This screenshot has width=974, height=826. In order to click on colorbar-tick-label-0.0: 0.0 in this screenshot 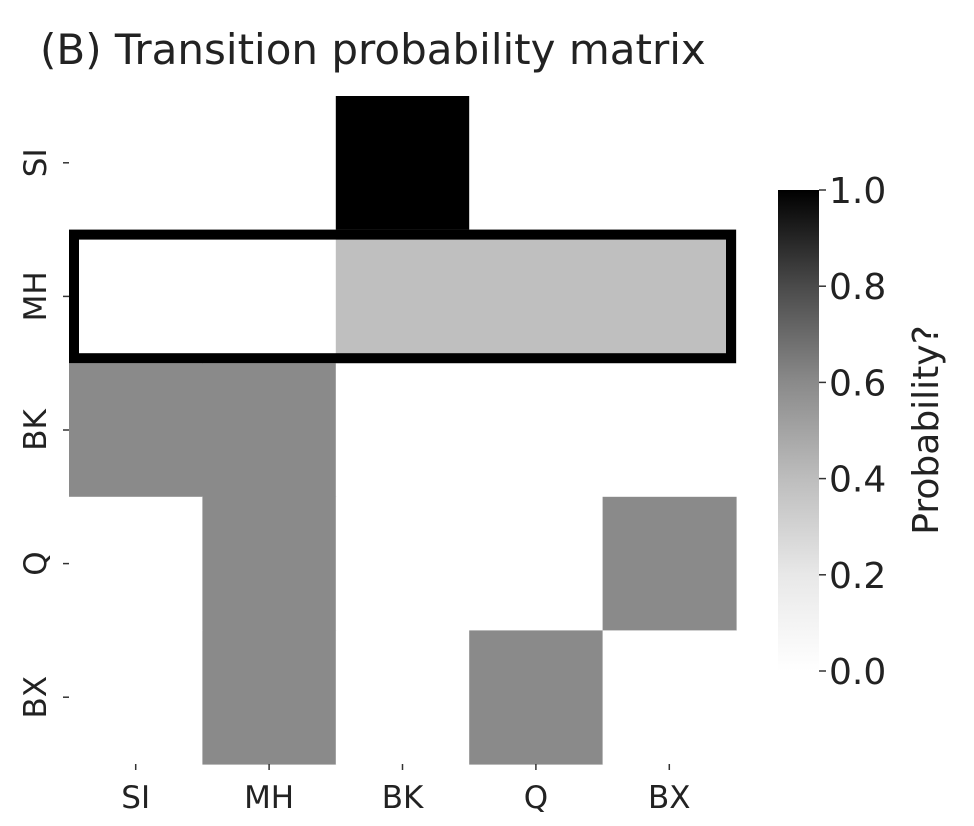, I will do `click(857, 672)`.